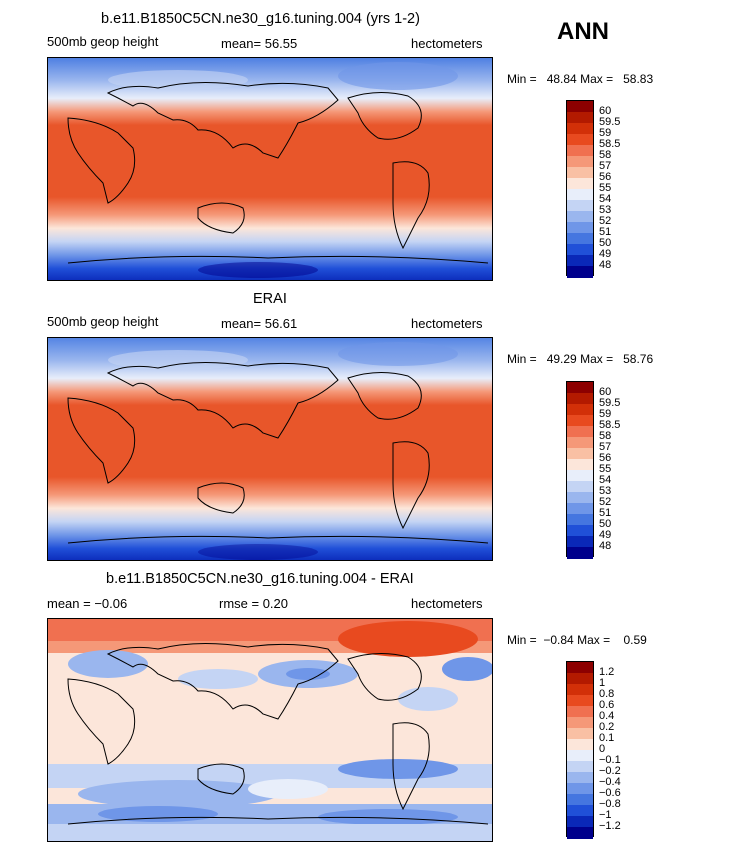 This screenshot has height=852, width=733. What do you see at coordinates (607, 727) in the screenshot?
I see `colorbar-tick-label: 0.2` at bounding box center [607, 727].